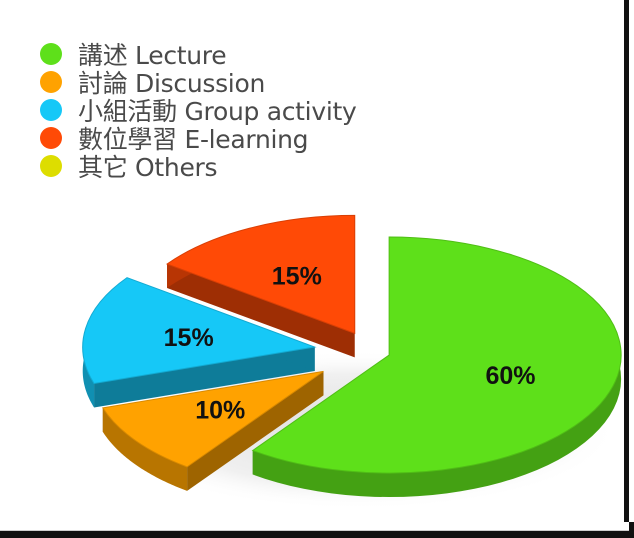  What do you see at coordinates (193, 139) in the screenshot?
I see `legend-label-e-learning: 數位學習 E-learning` at bounding box center [193, 139].